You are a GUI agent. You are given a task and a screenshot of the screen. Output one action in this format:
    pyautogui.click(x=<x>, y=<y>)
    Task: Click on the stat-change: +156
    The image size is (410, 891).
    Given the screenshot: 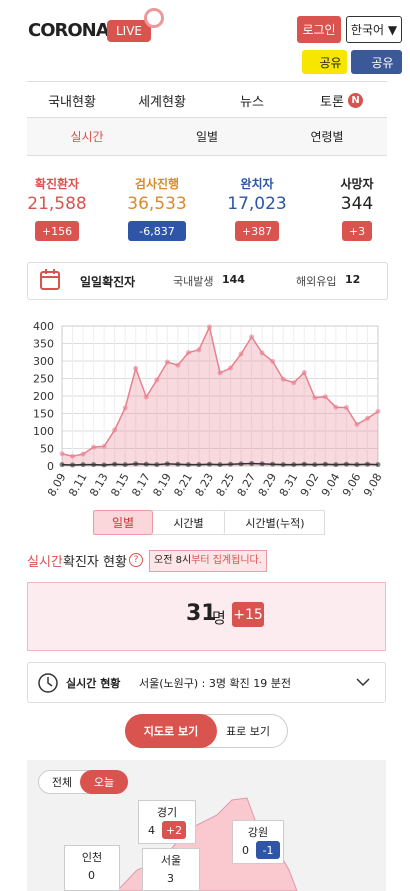 What is the action you would take?
    pyautogui.click(x=57, y=231)
    